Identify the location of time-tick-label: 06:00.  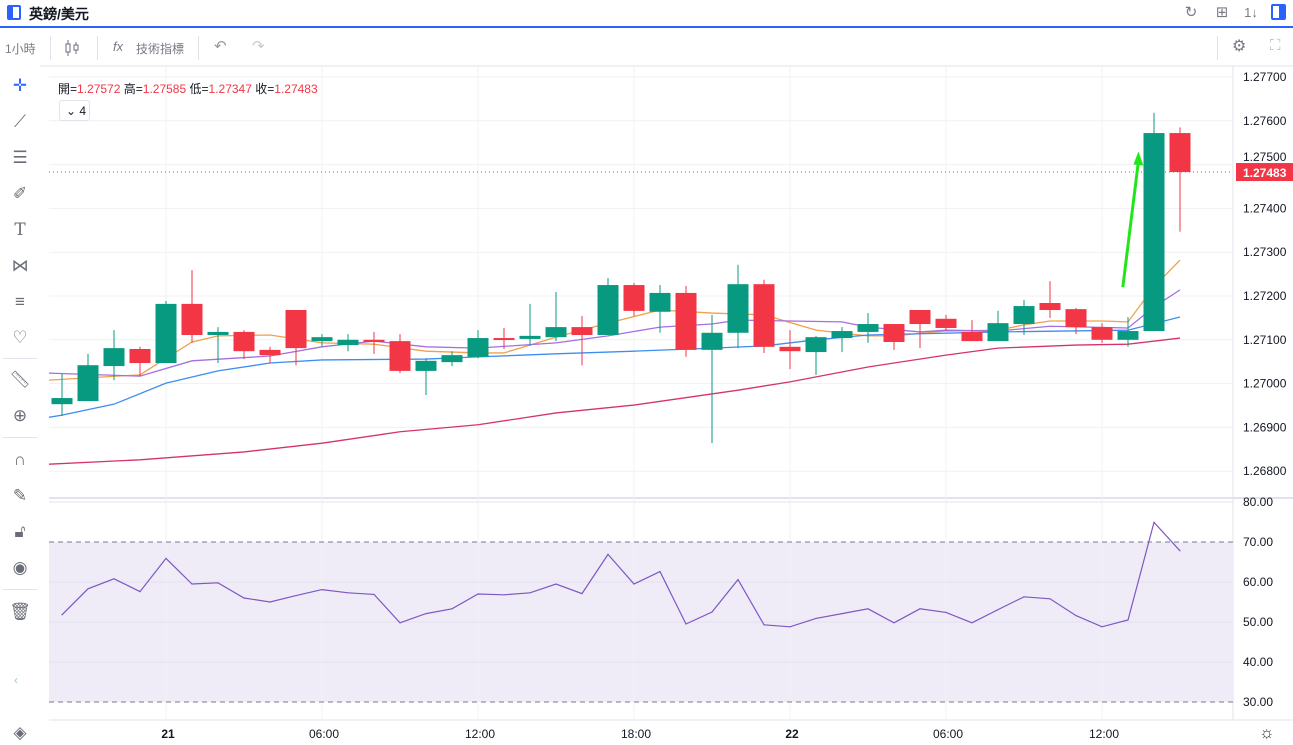
(324, 734).